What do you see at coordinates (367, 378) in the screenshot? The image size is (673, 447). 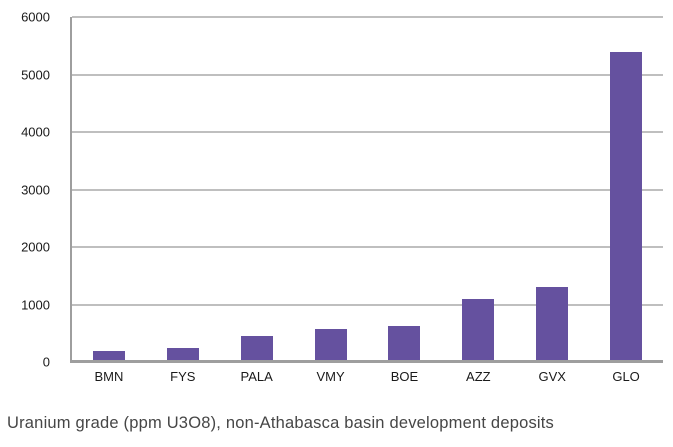 I see `x-axis-tick-labels: BMN FYS PALA VMY BOE AZZ GVX GLO` at bounding box center [367, 378].